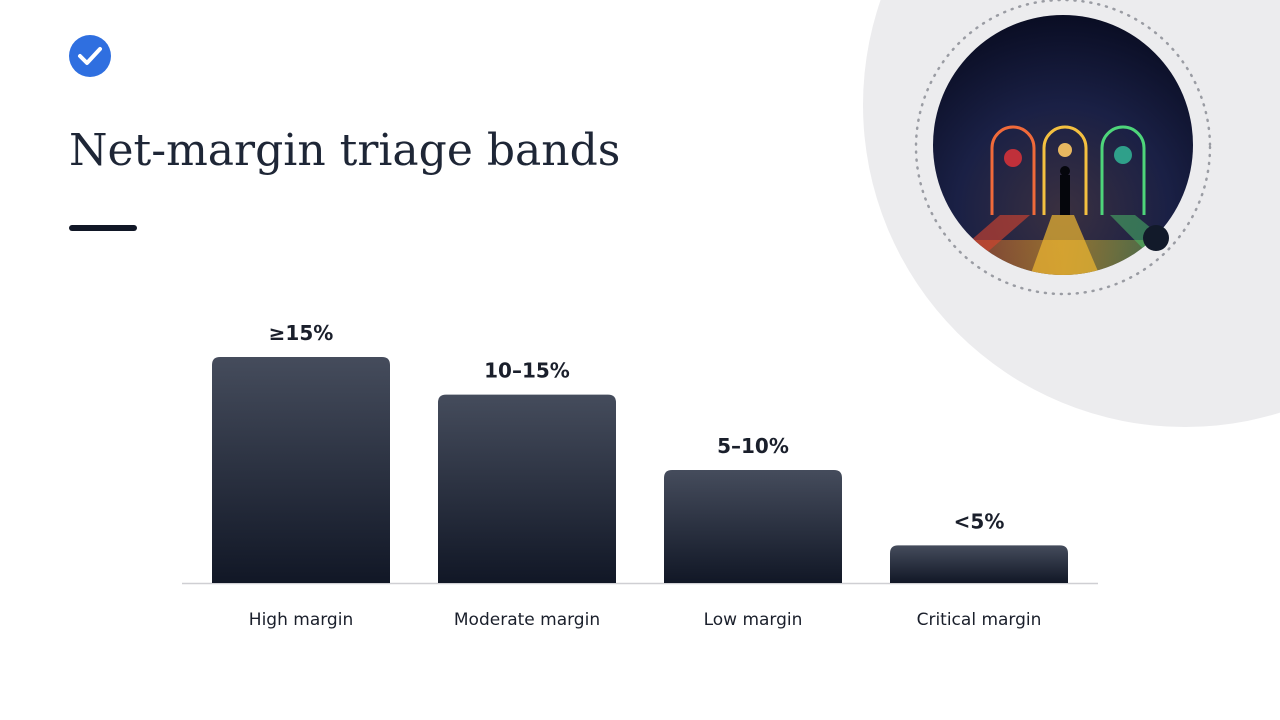  What do you see at coordinates (301, 620) in the screenshot?
I see `category-label: High margin` at bounding box center [301, 620].